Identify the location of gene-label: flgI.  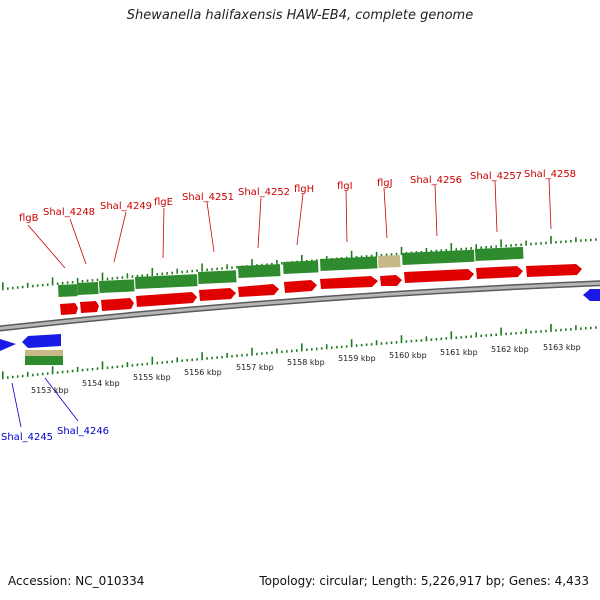
(345, 186).